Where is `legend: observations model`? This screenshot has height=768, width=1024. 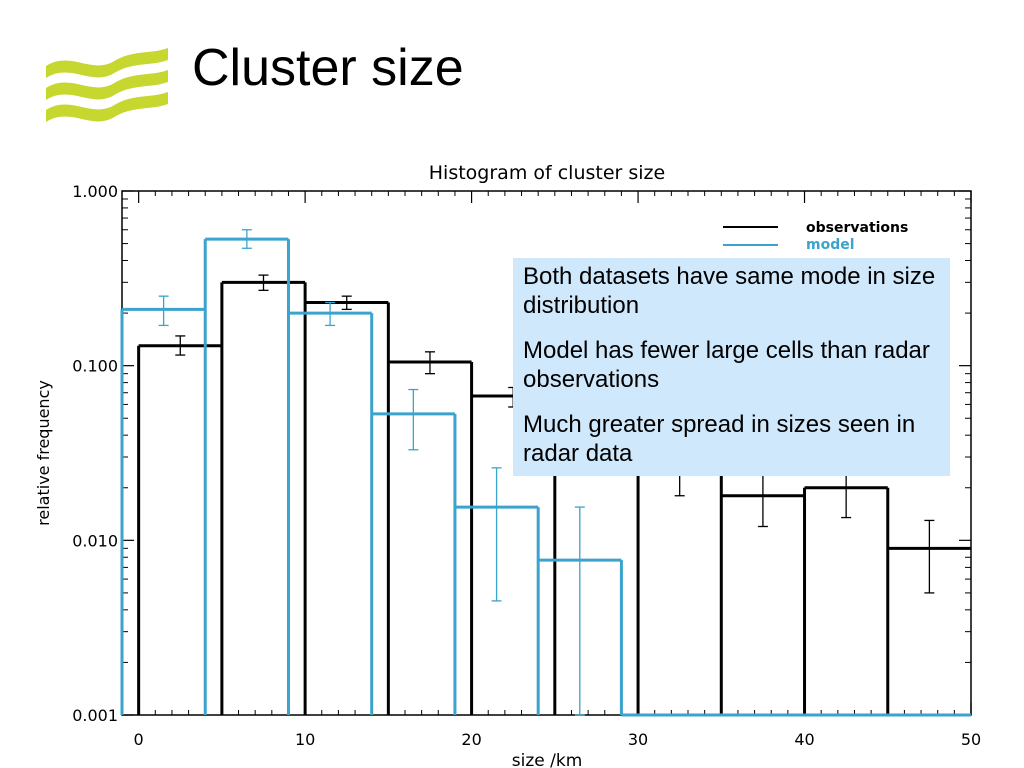 legend: observations model is located at coordinates (815, 236).